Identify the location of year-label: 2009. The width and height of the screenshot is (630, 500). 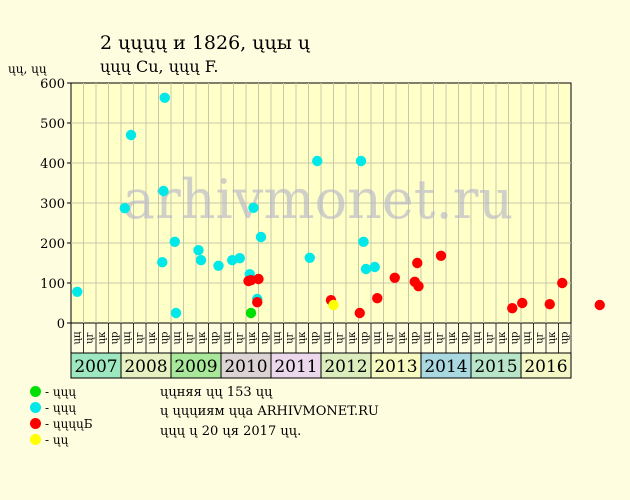
(195, 367).